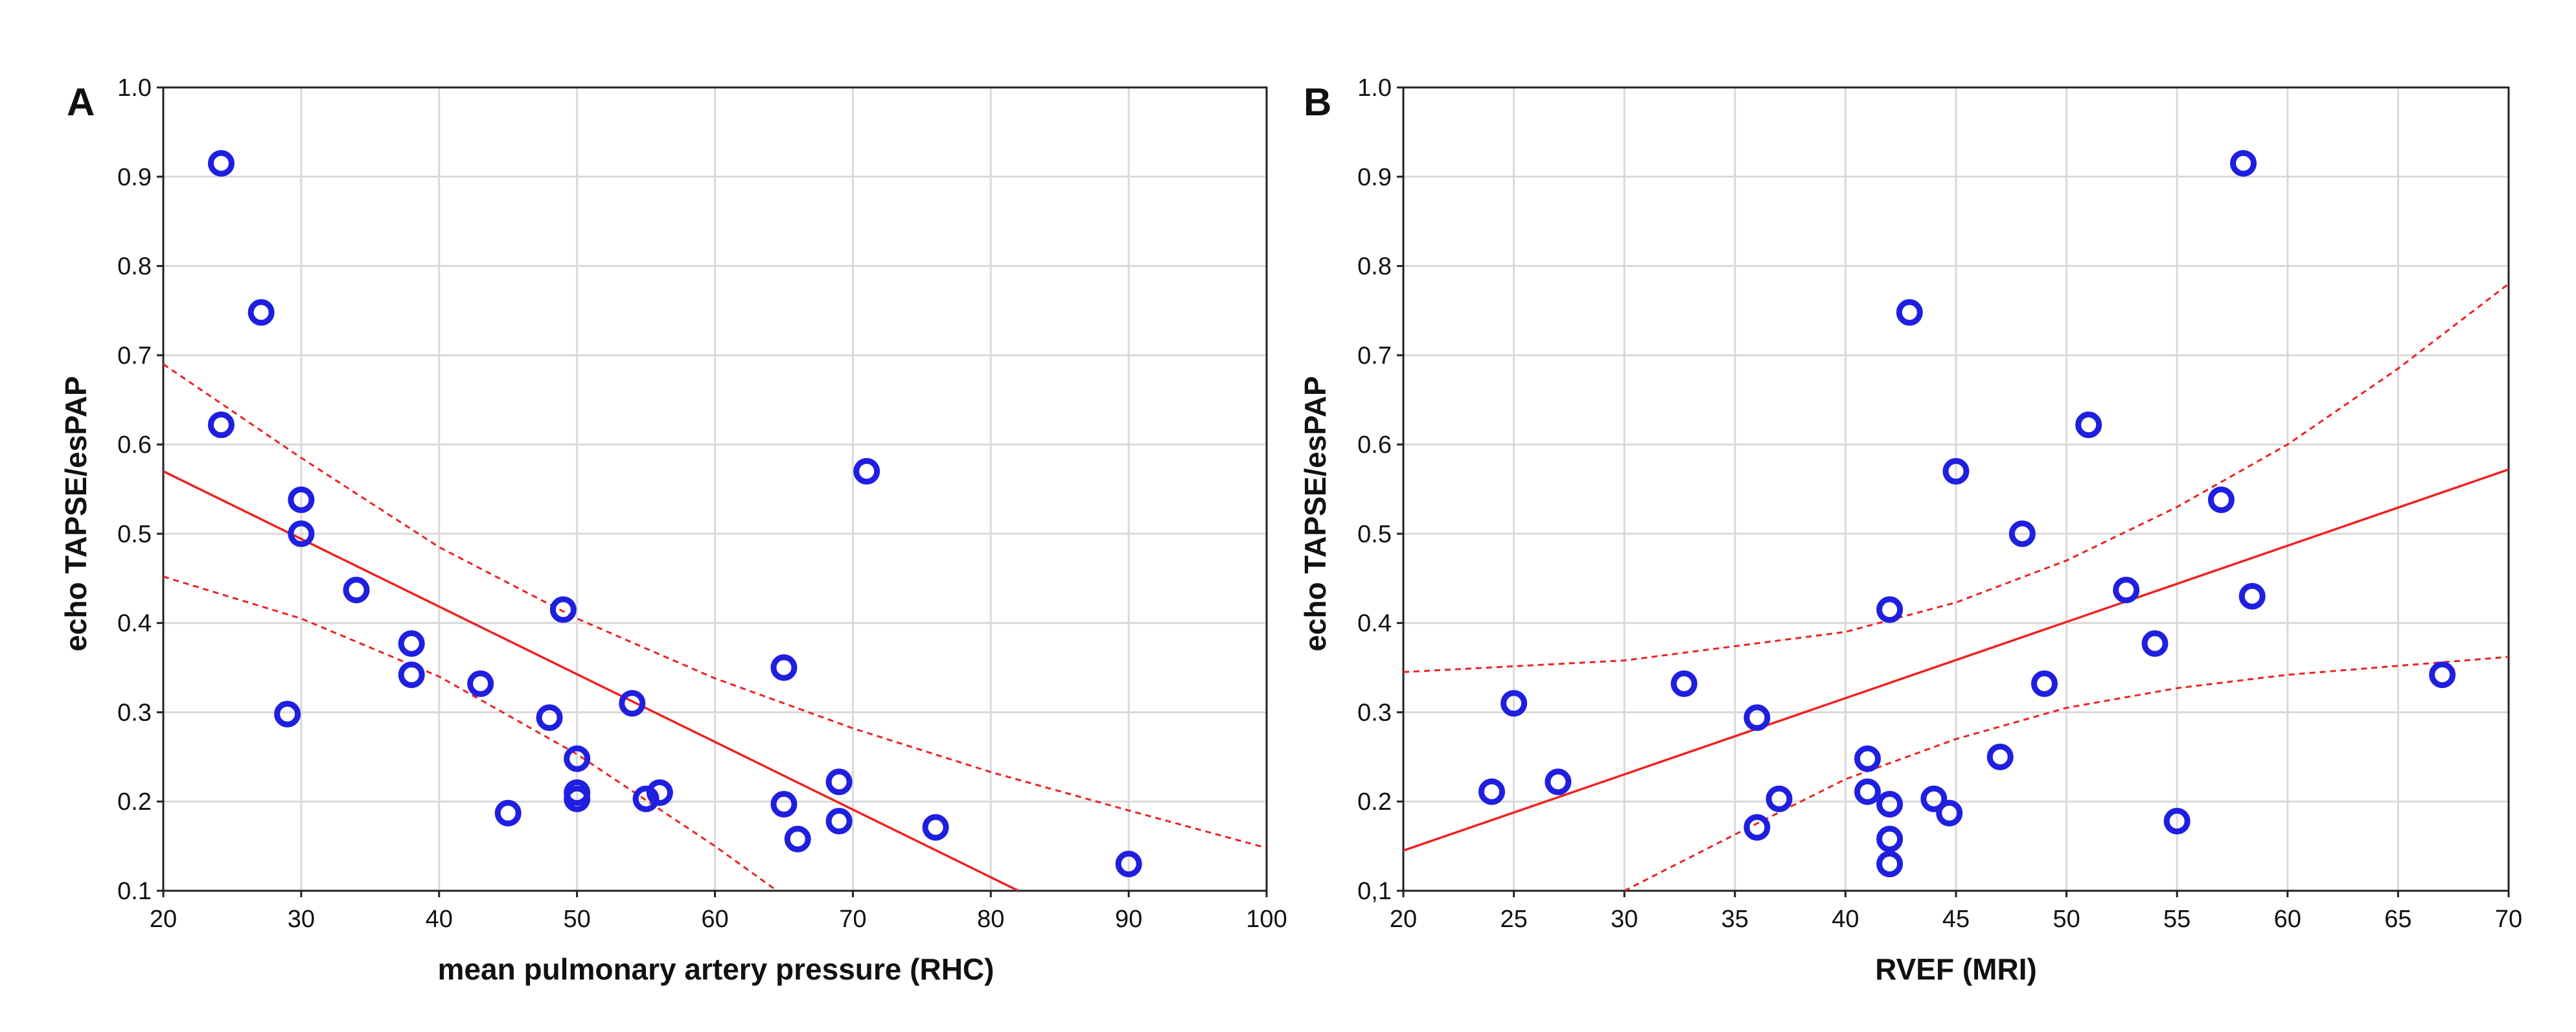  Describe the element at coordinates (1375, 534) in the screenshot. I see `panel-b-y-tick-label: 0.5` at that location.